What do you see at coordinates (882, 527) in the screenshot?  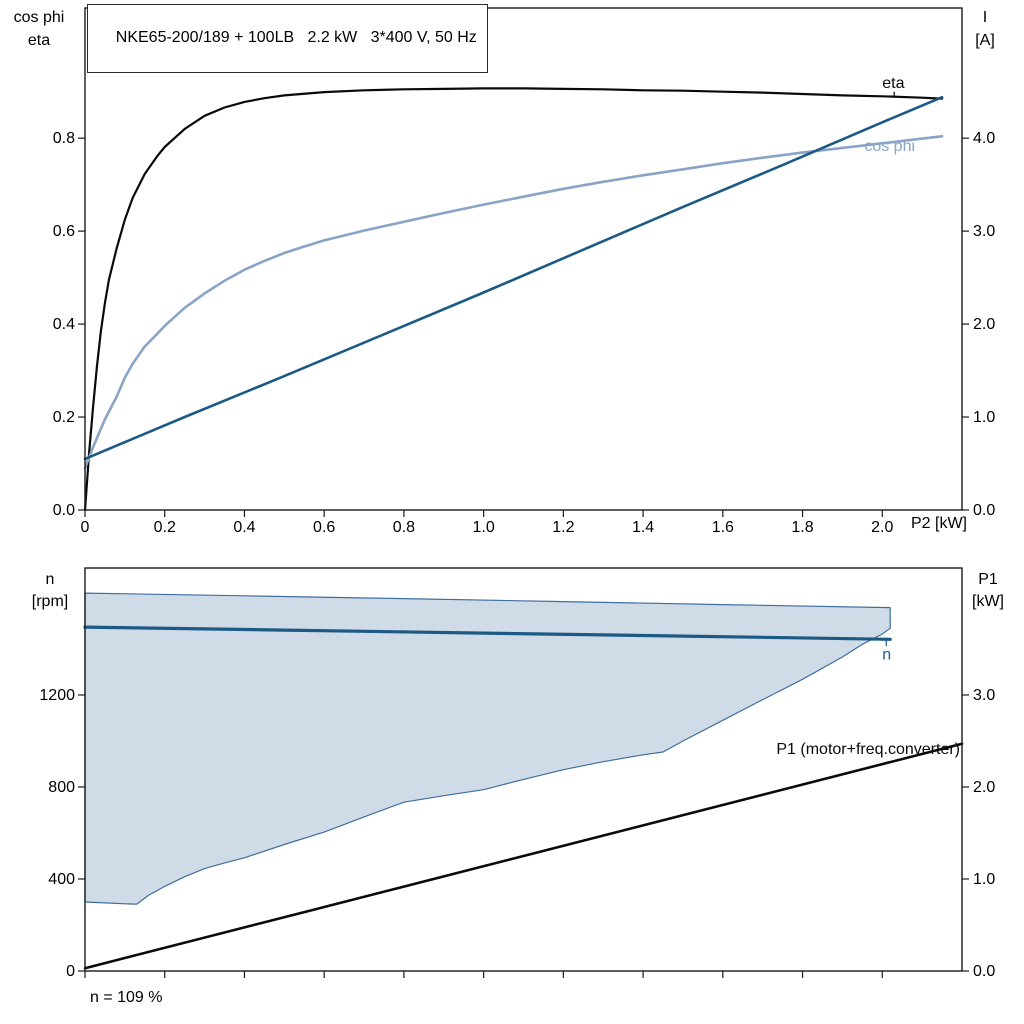 I see `x-tick-label: 2.0` at bounding box center [882, 527].